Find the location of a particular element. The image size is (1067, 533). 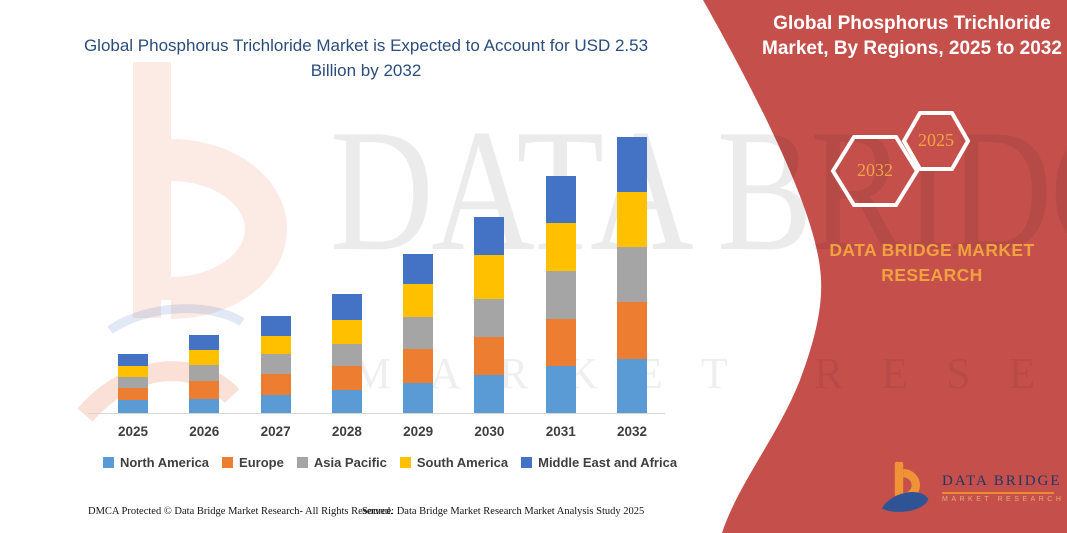

bar-2027 is located at coordinates (275, 364).